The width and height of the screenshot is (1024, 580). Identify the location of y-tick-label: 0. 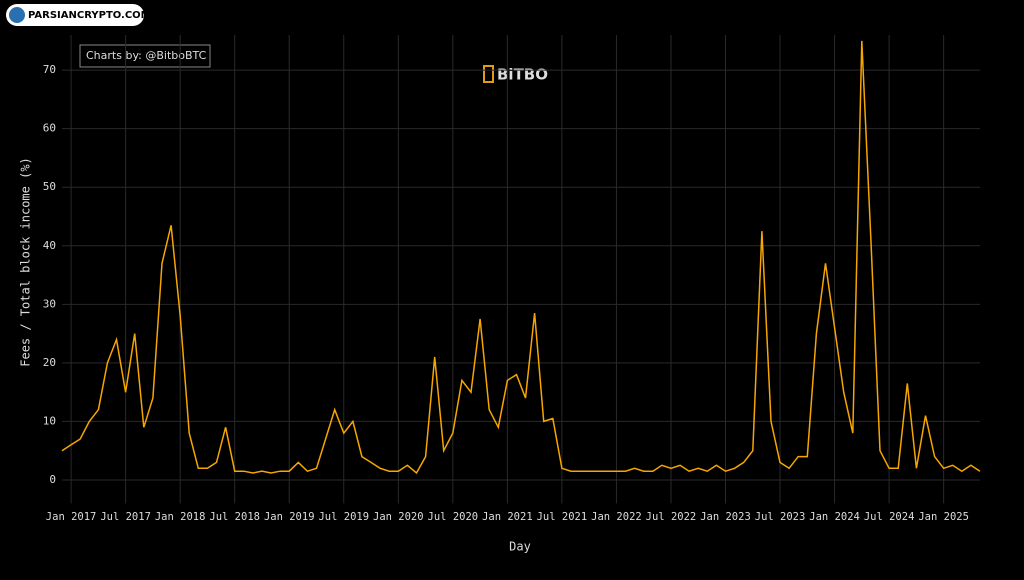
(52, 479).